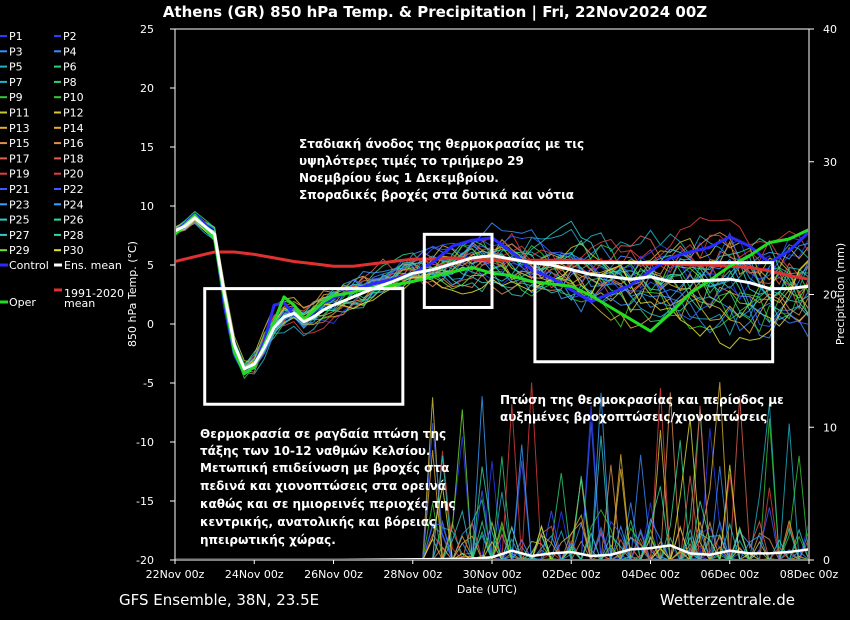 This screenshot has width=850, height=620. What do you see at coordinates (70, 51) in the screenshot?
I see `legend-label: P4` at bounding box center [70, 51].